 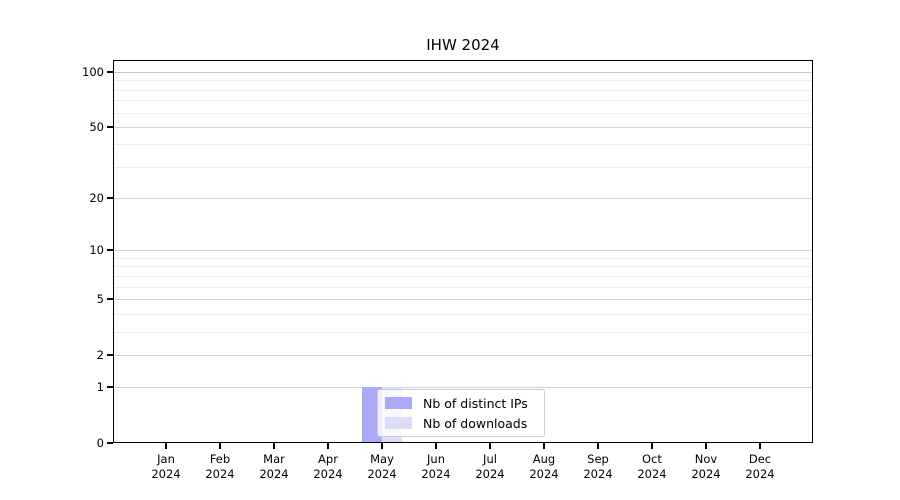 I want to click on y-tick-label: 5, so click(x=100, y=298).